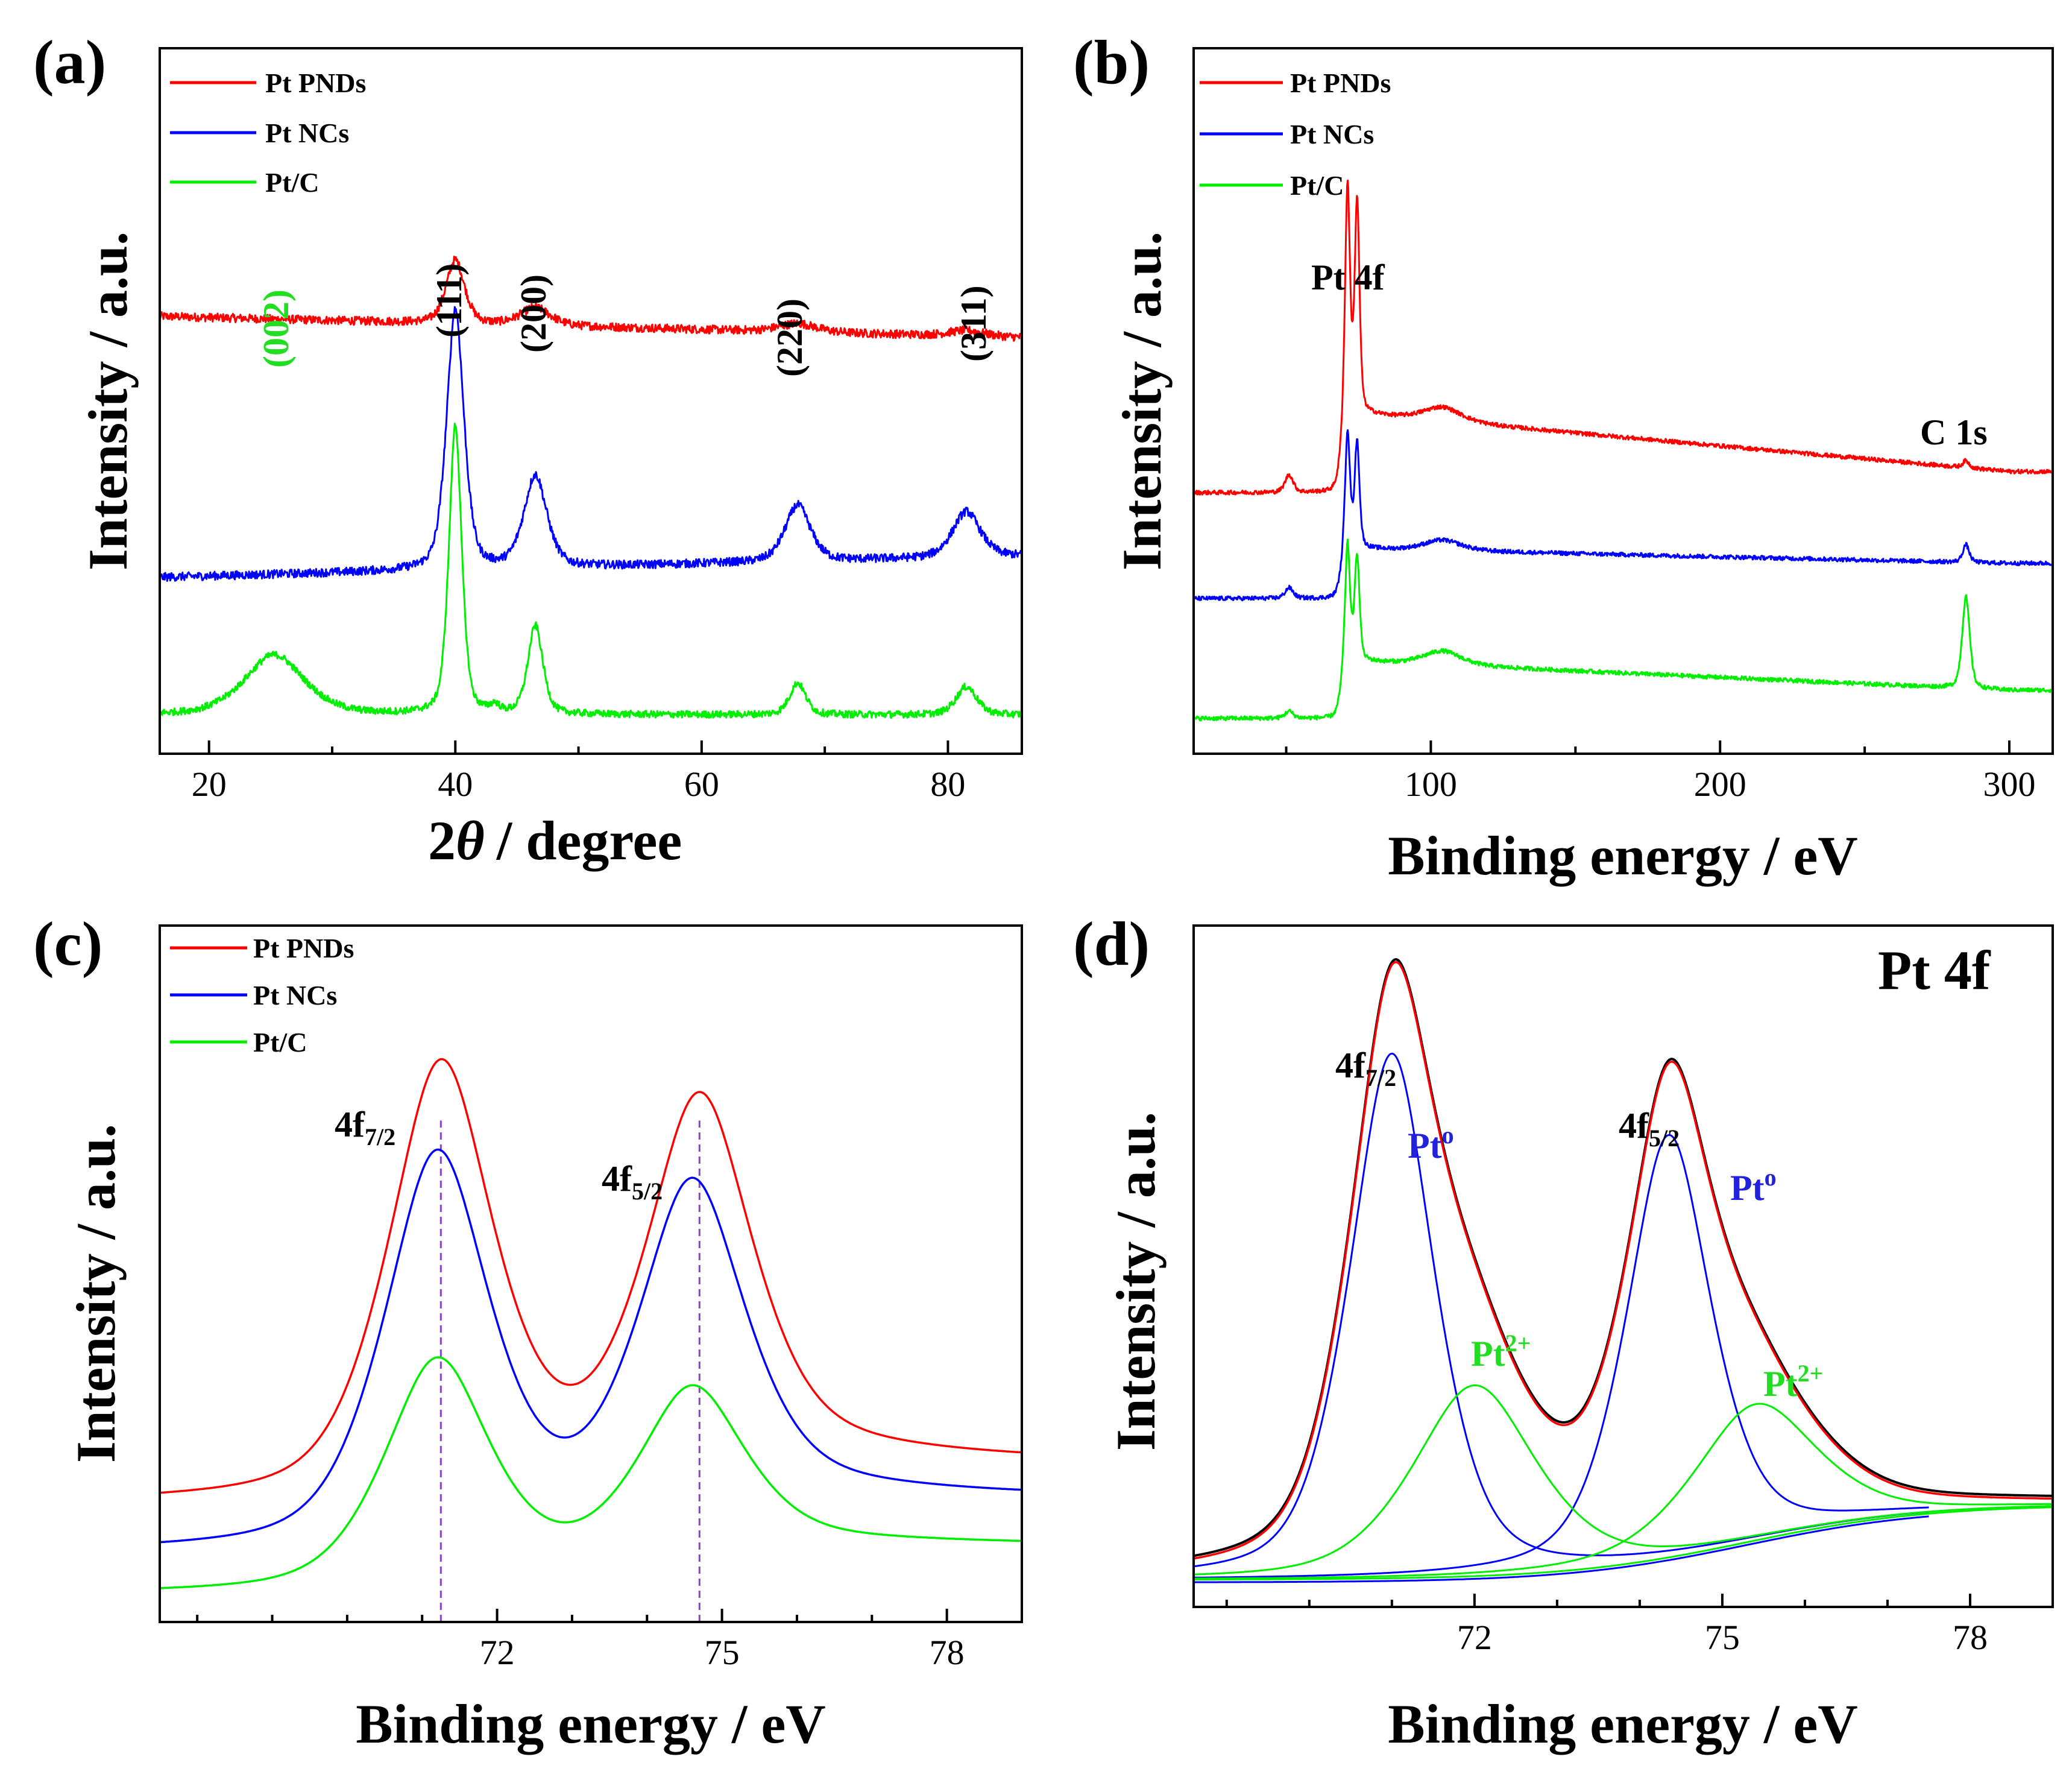  What do you see at coordinates (1622, 855) in the screenshot?
I see `panel-b-x-axis-label: Binding energy / eV` at bounding box center [1622, 855].